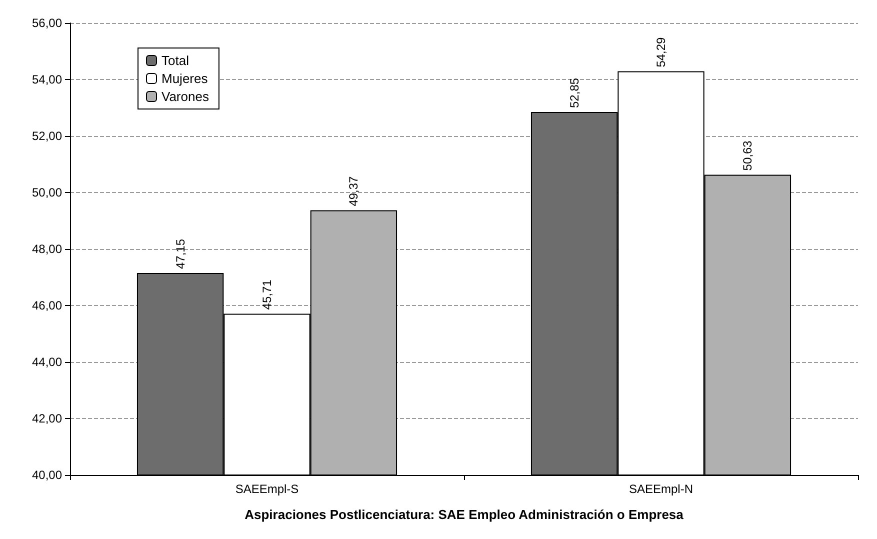 Image resolution: width=877 pixels, height=539 pixels. Describe the element at coordinates (47, 79) in the screenshot. I see `y-tick-label: 54,00` at that location.